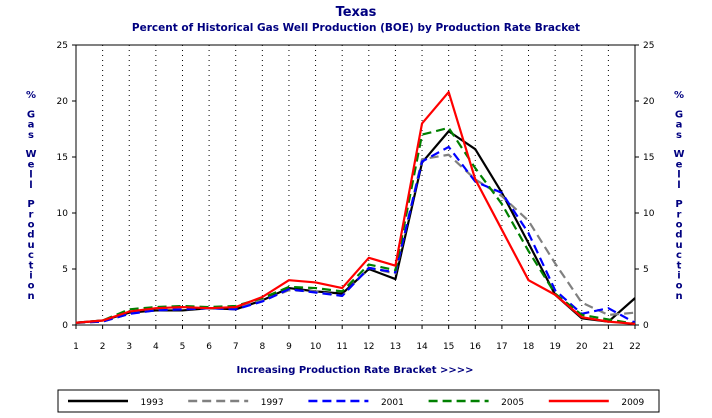 The width and height of the screenshot is (712, 418). What do you see at coordinates (103, 347) in the screenshot?
I see `x-tick-label: 2` at bounding box center [103, 347].